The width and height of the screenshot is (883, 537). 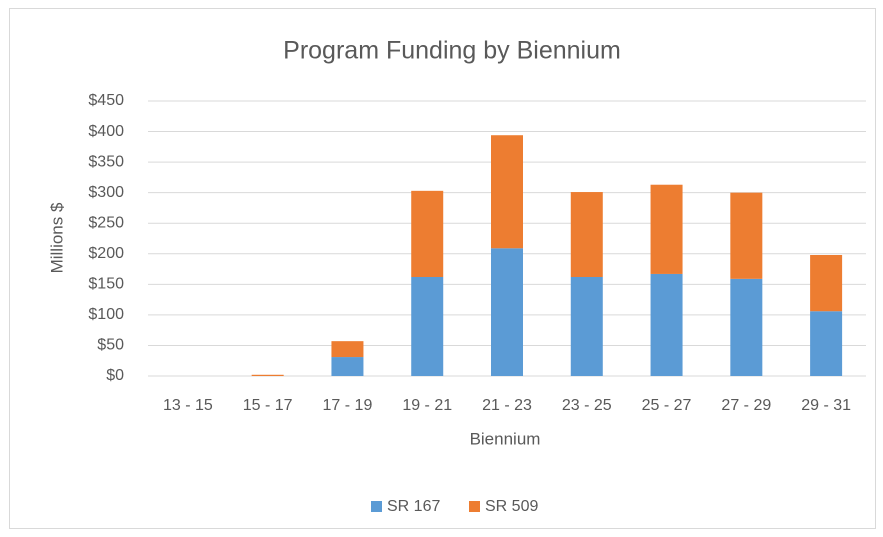 What do you see at coordinates (667, 405) in the screenshot?
I see `x-tick-label: 25 - 27` at bounding box center [667, 405].